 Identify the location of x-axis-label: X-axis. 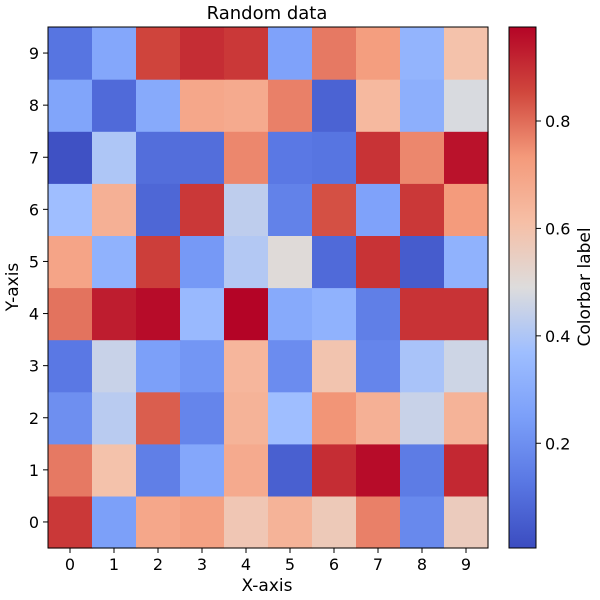
(267, 586).